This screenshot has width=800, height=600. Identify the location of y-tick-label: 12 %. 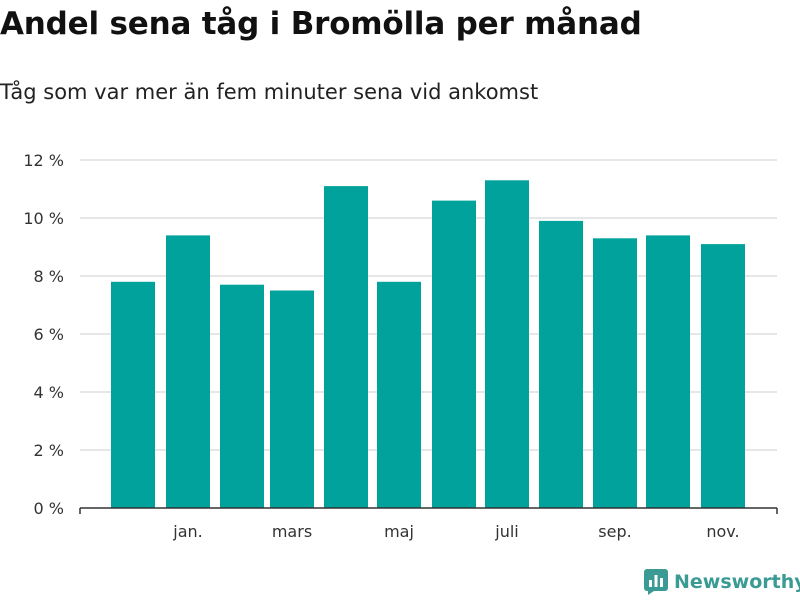
(43, 160).